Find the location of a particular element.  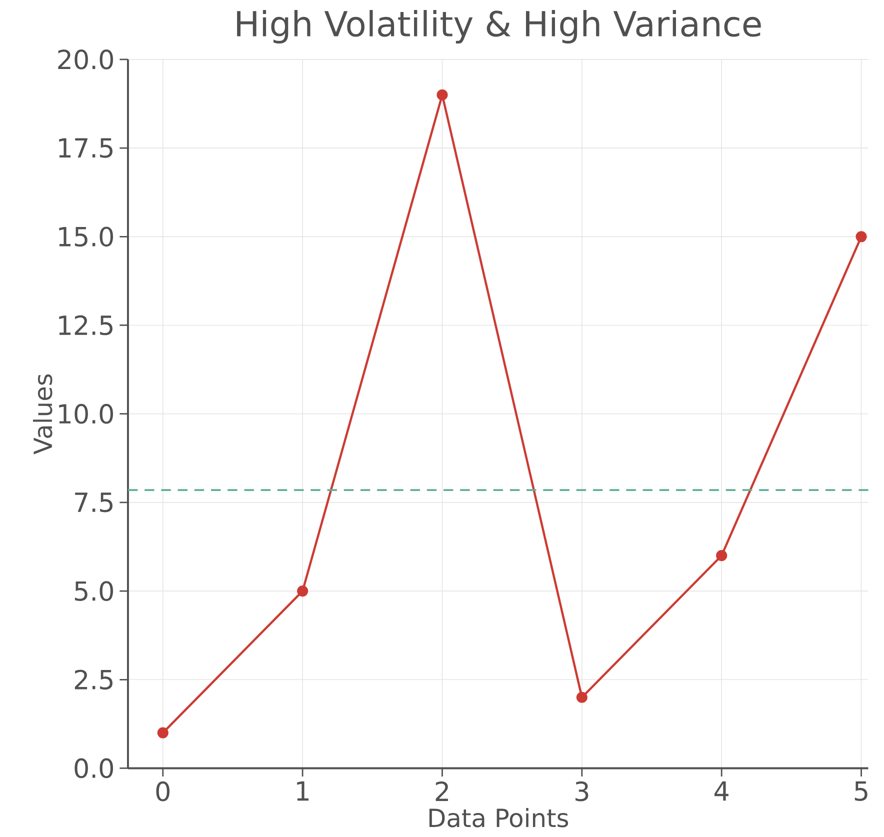

chart-title: High Volatility & High Variance is located at coordinates (499, 27).